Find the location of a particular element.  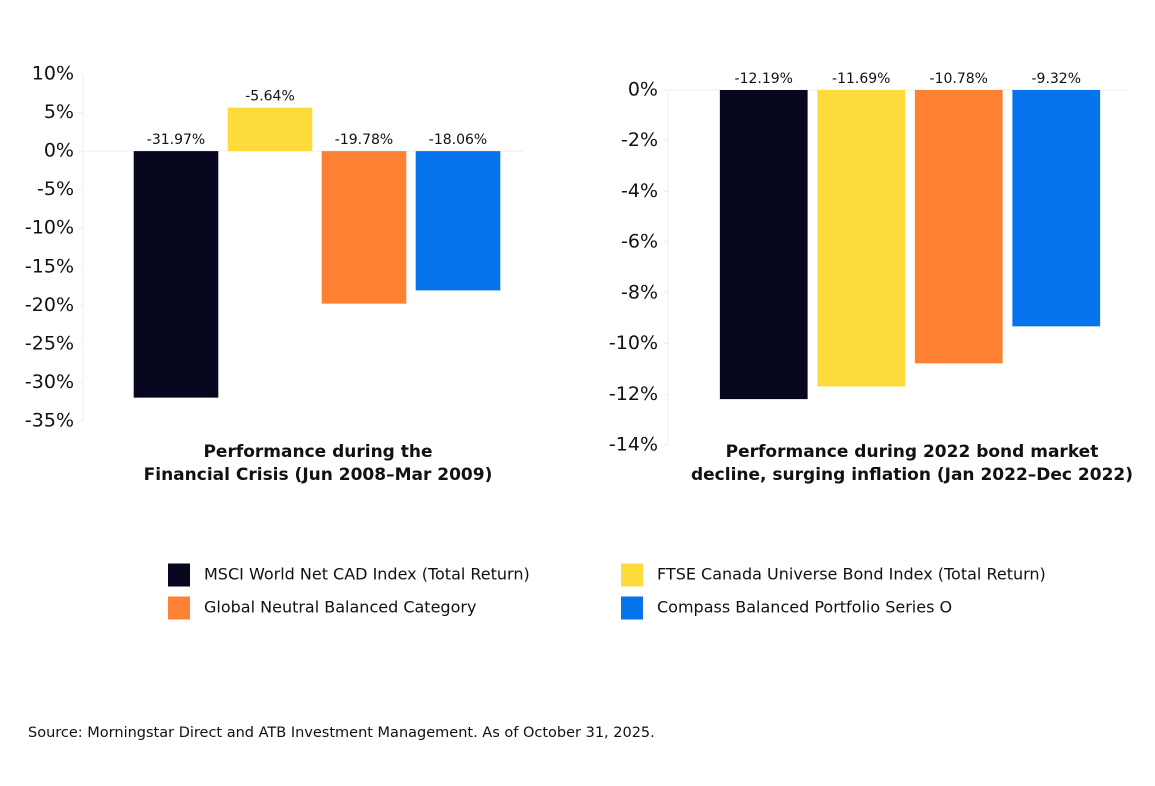

y-tick-label: -25% is located at coordinates (49, 343).